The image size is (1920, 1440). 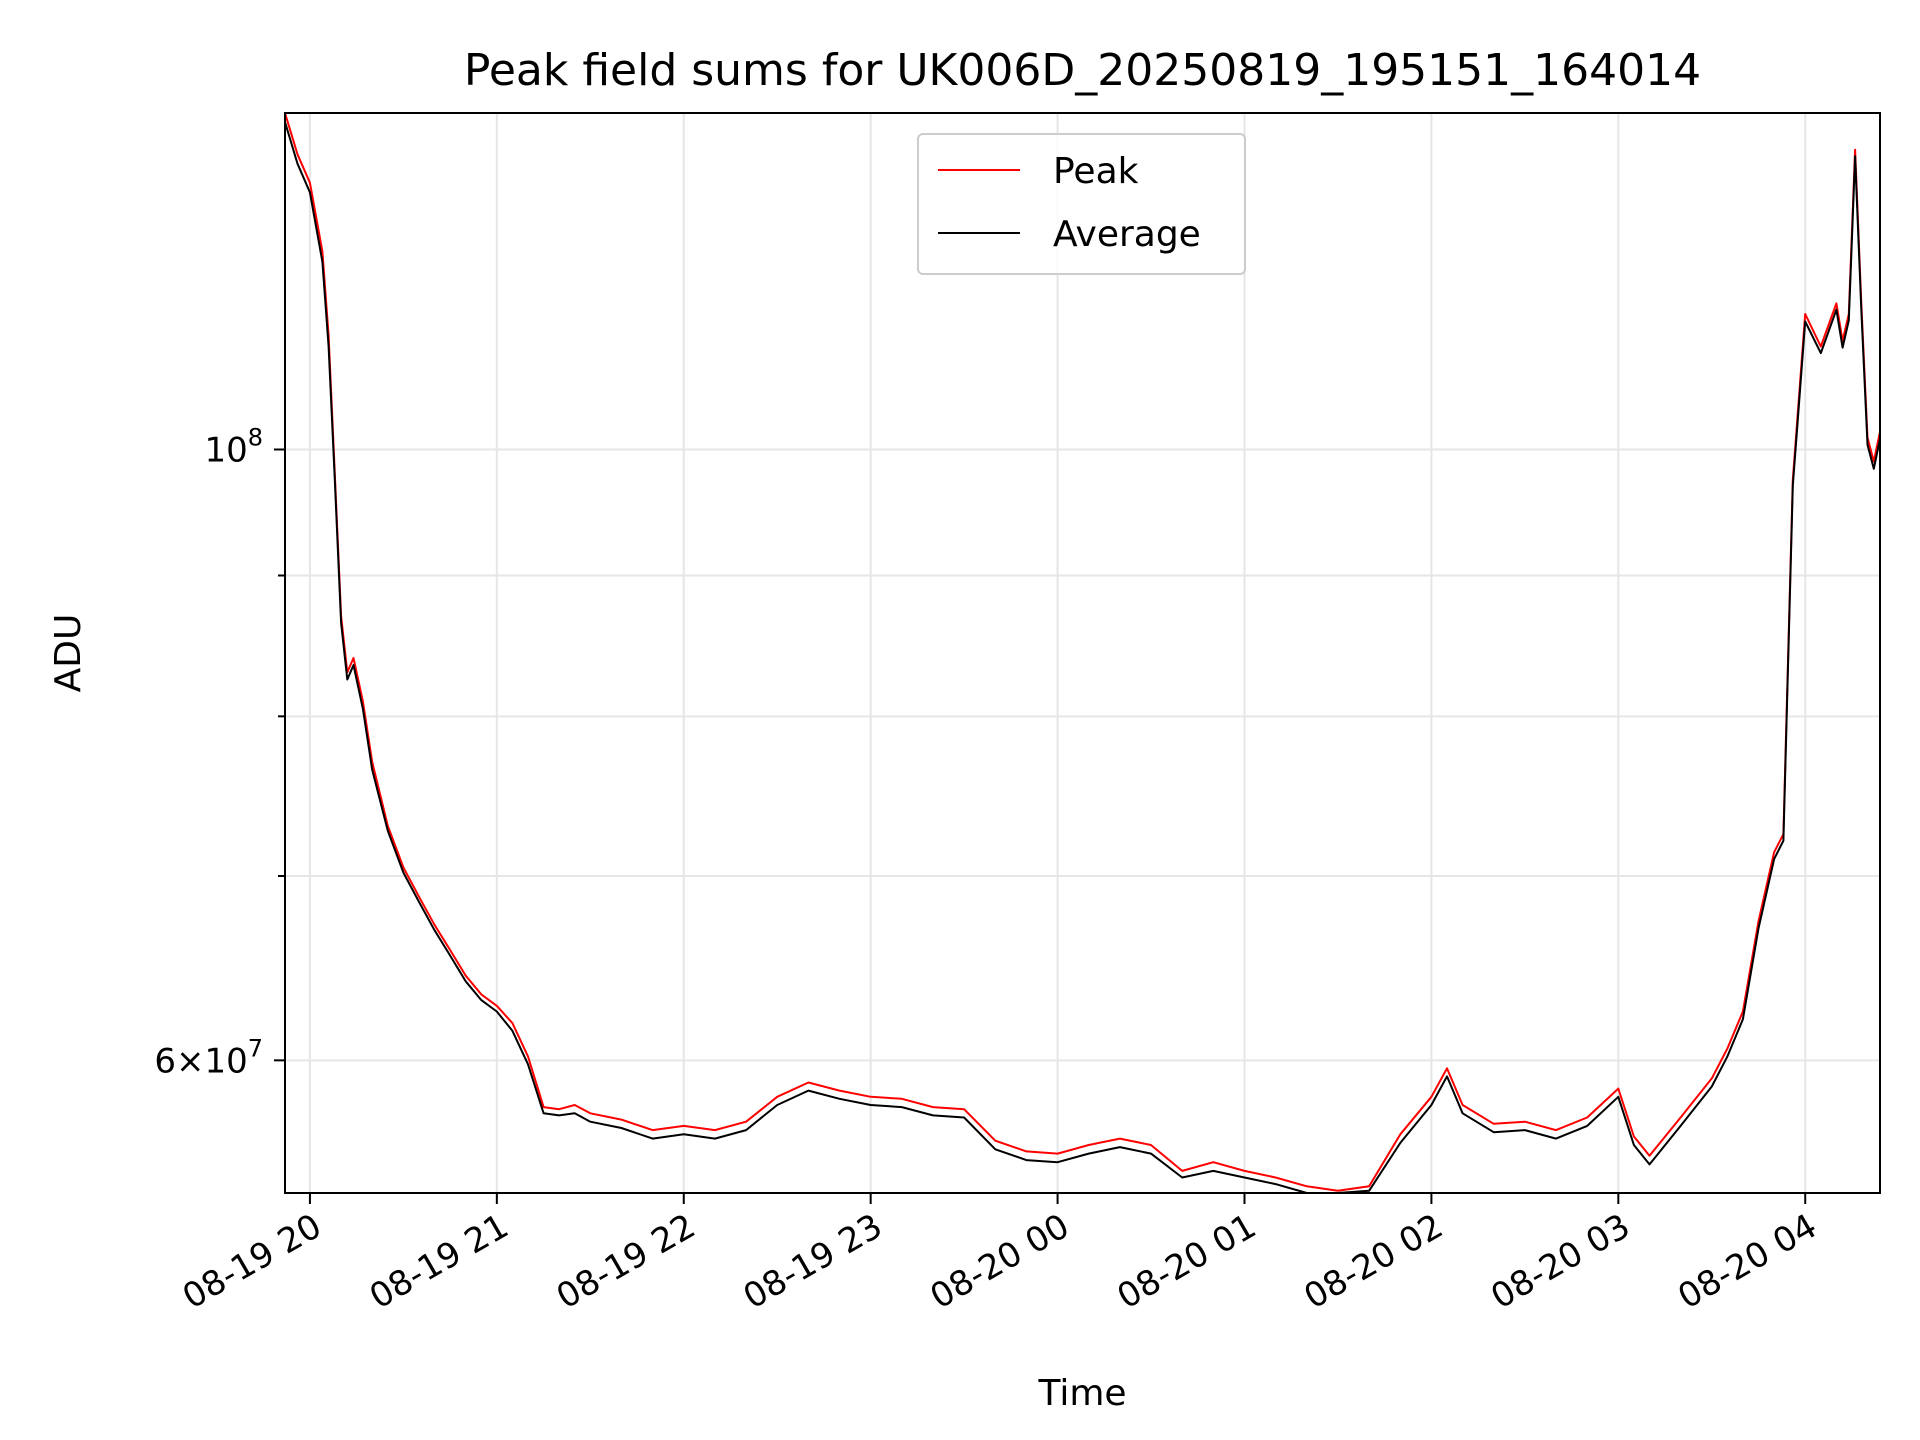 I want to click on y-axis-title: ADU, so click(x=68, y=653).